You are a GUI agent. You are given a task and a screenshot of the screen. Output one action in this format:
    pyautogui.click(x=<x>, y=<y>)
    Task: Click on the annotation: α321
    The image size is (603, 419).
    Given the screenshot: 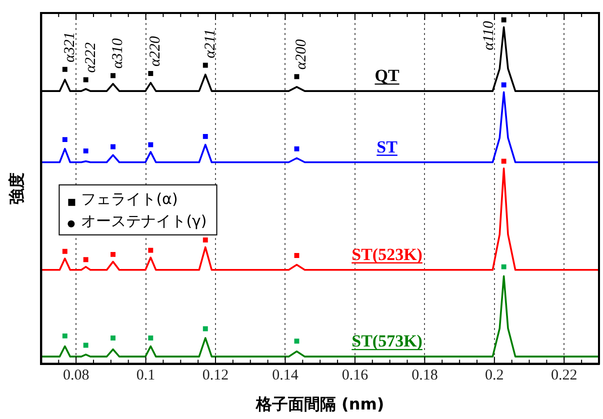 What is the action you would take?
    pyautogui.click(x=70, y=47)
    